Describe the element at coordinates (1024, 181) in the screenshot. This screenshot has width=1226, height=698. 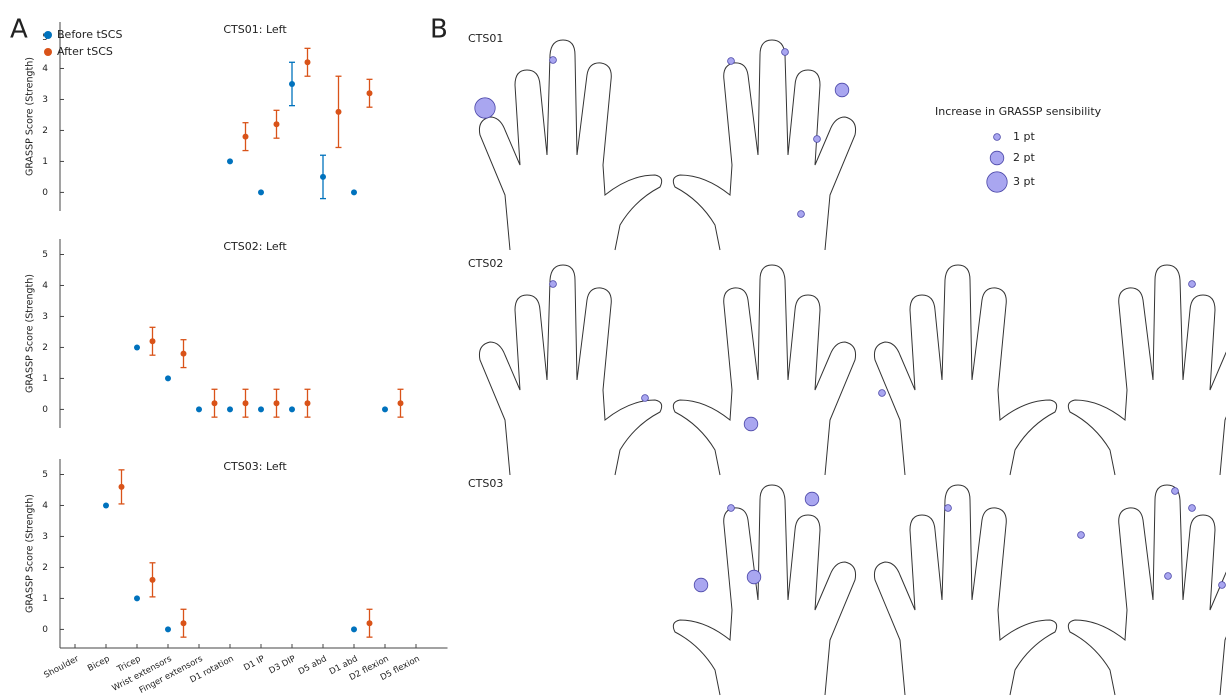
I see `legend-label: 3 pt` at that location.